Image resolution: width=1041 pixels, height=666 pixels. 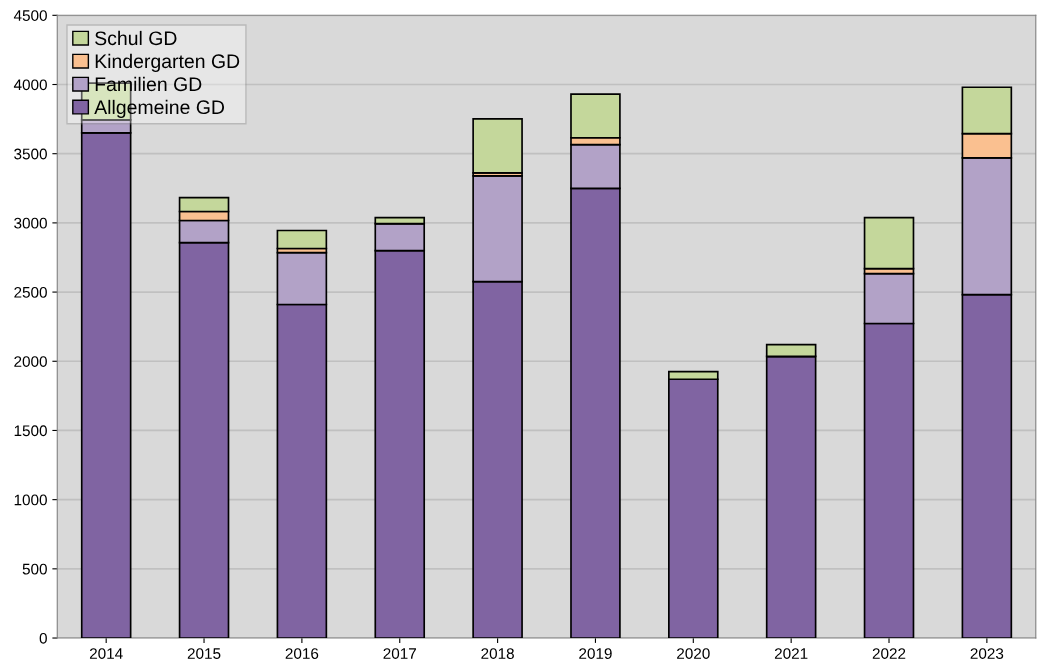 What do you see at coordinates (30, 85) in the screenshot?
I see `y-tick-label: 4000` at bounding box center [30, 85].